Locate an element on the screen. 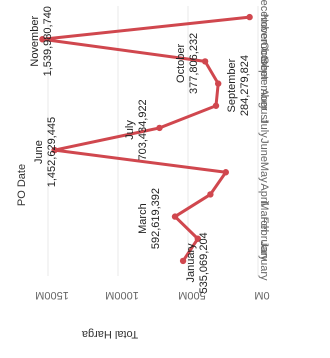  data-label-value: 284,279,824 is located at coordinates (245, 85).